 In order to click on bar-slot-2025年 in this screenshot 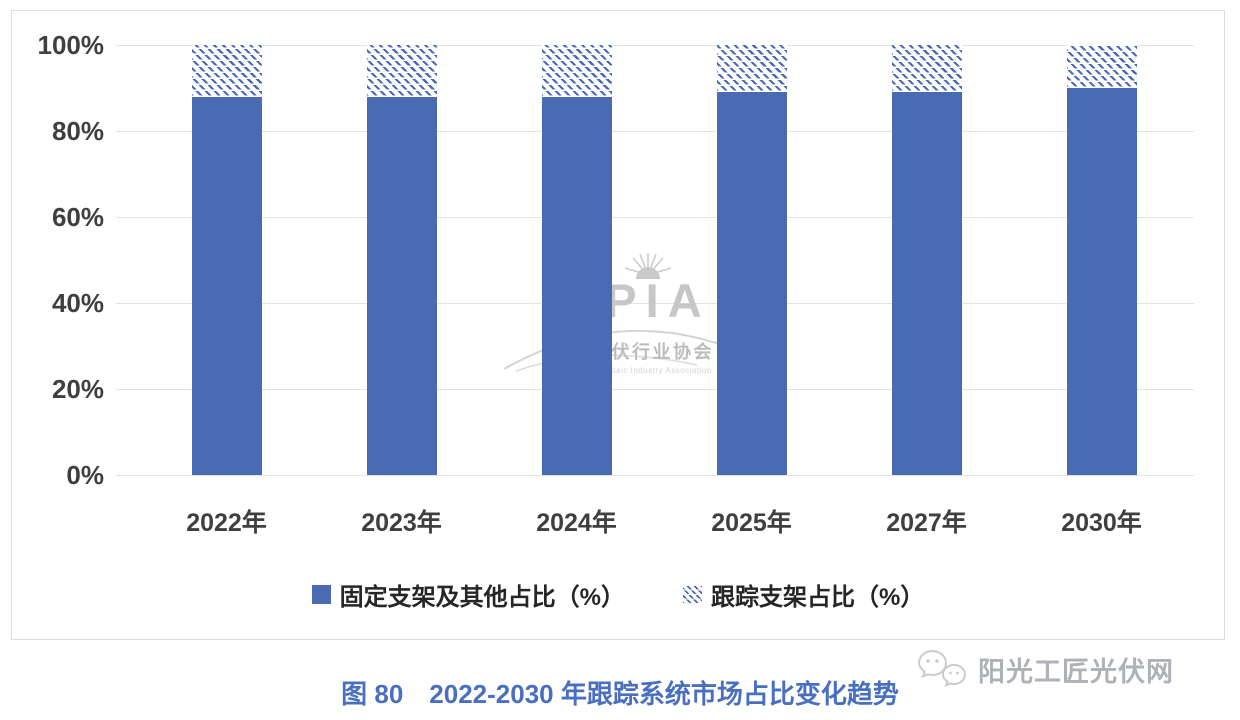, I will do `click(751, 260)`.